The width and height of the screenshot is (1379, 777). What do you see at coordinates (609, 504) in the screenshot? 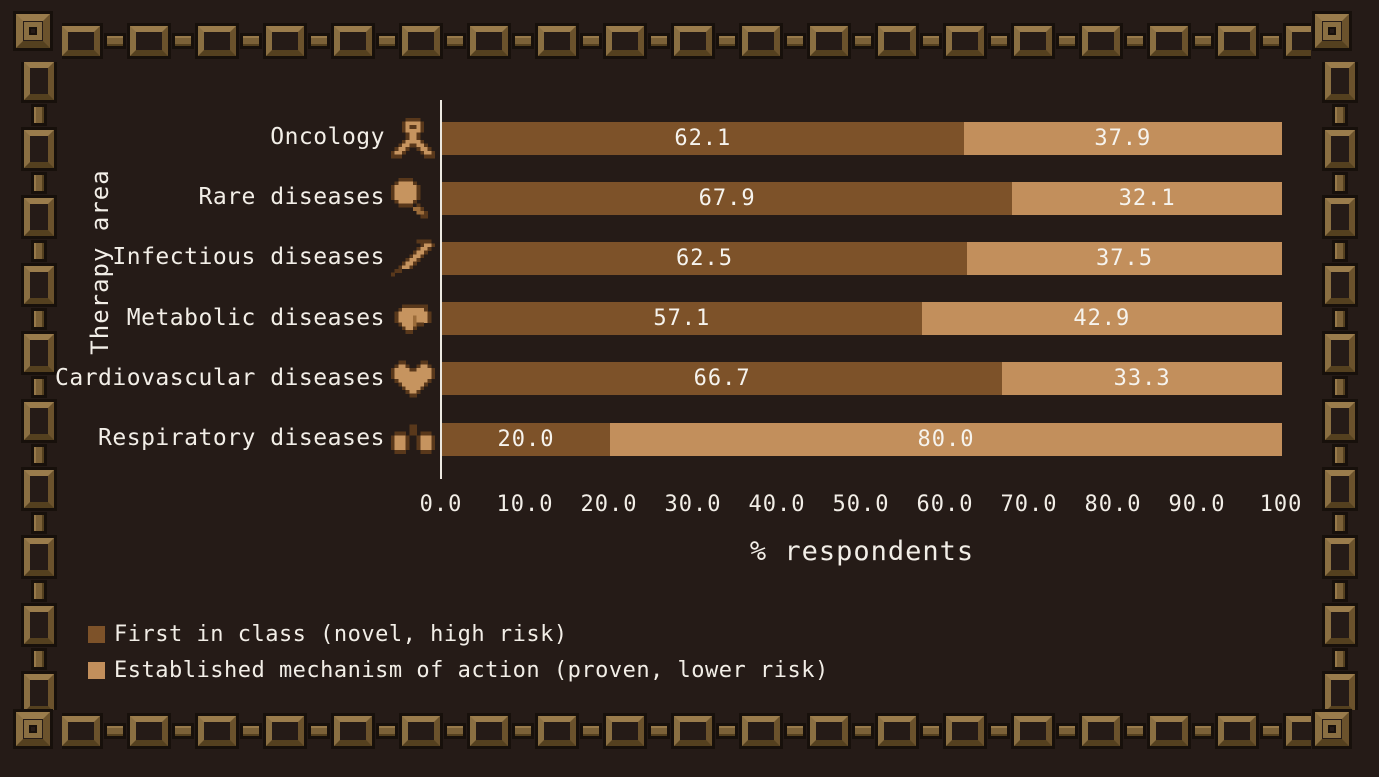
I see `x-tick-label: 20.0` at bounding box center [609, 504].